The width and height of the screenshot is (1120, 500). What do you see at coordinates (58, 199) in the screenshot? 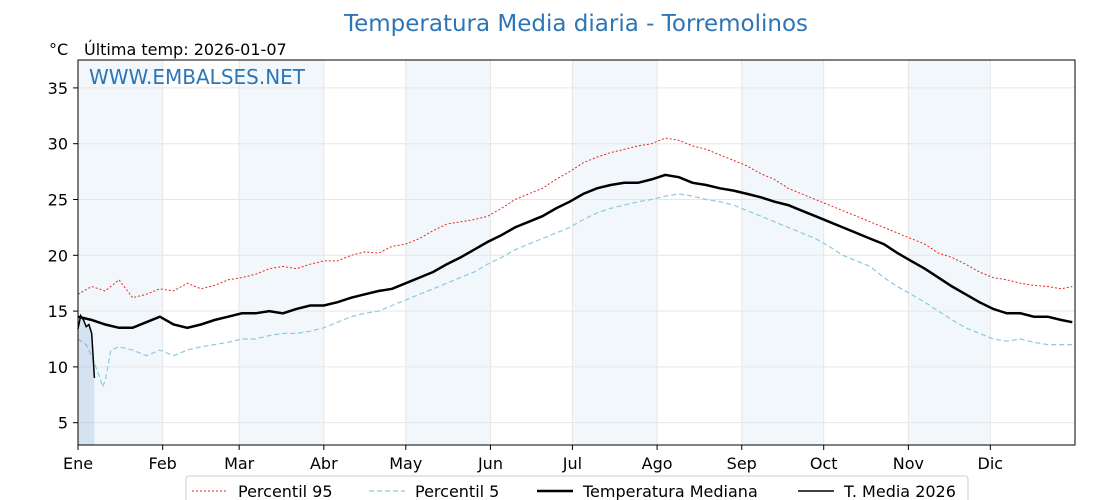
I see `y-tick-label: 25` at bounding box center [58, 199].